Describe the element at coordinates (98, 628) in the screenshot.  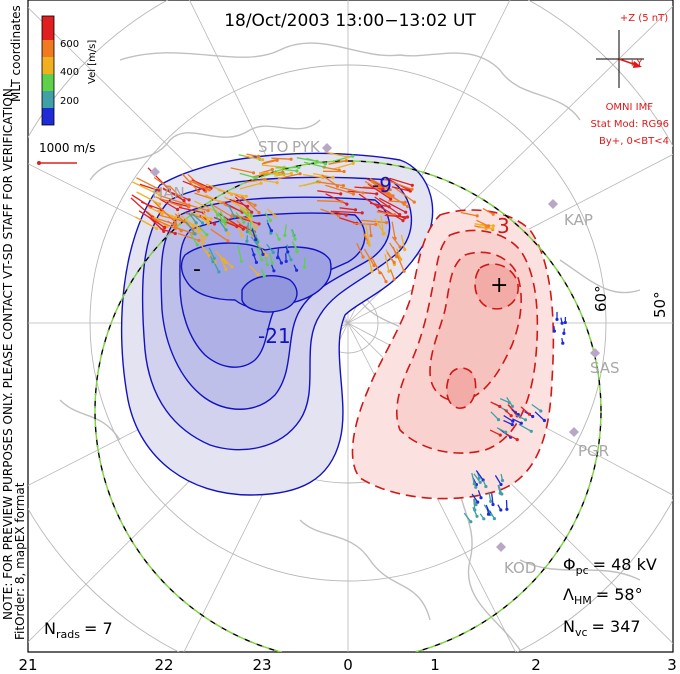
I see `stat-nrads-value: = 7` at that location.